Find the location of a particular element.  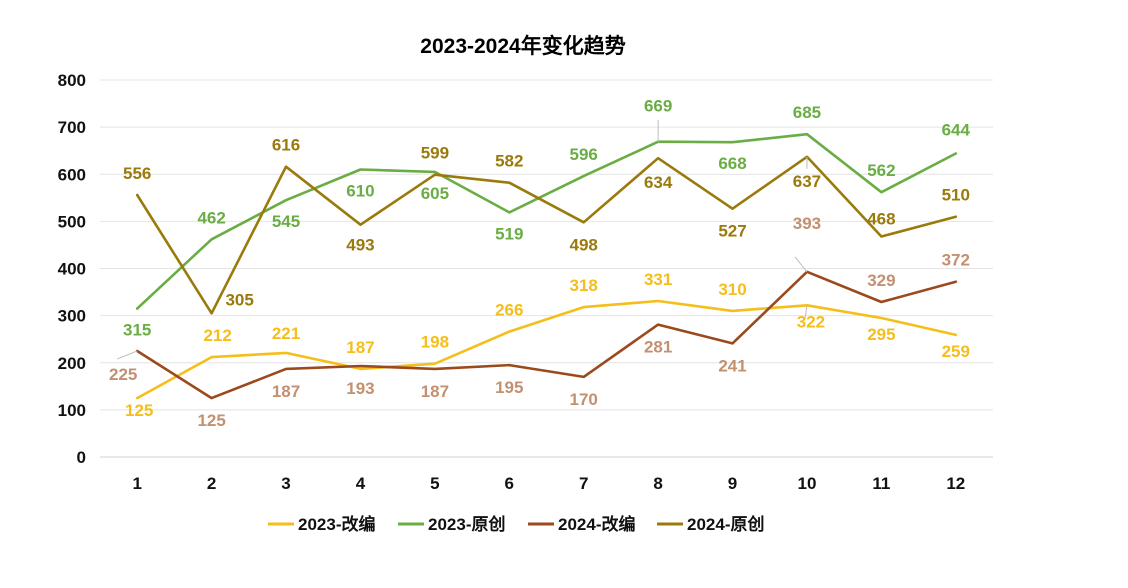

data-label: 331 is located at coordinates (658, 279).